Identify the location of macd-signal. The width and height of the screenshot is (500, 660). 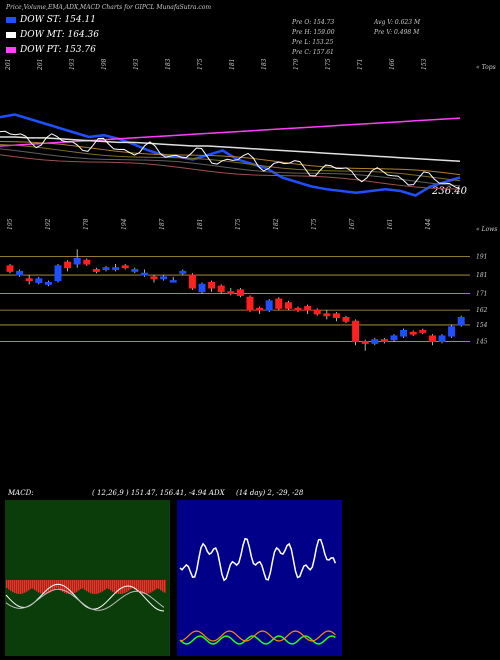
(85, 599).